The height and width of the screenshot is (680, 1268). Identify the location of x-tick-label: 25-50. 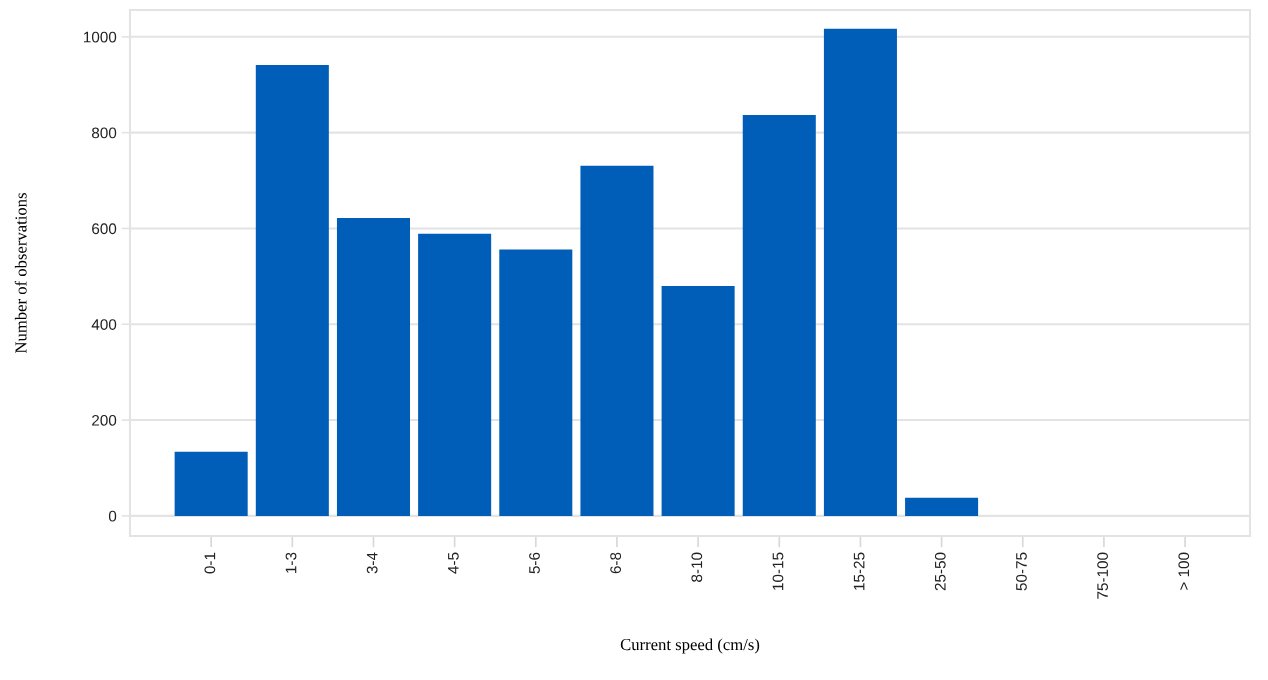
(940, 571).